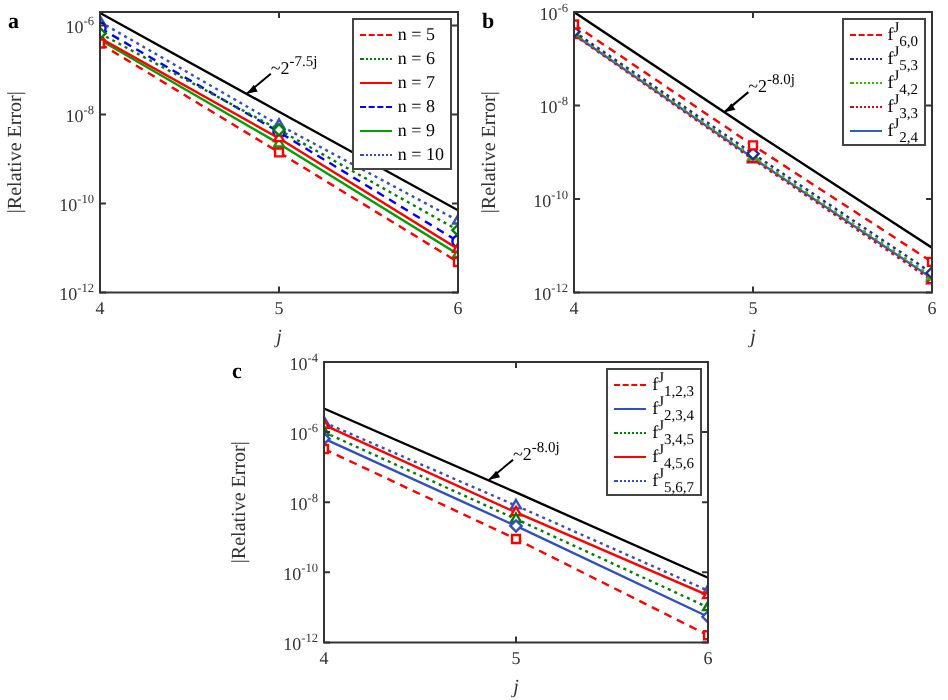 The image size is (948, 700). Describe the element at coordinates (416, 58) in the screenshot. I see `legend-label: n = 6` at that location.